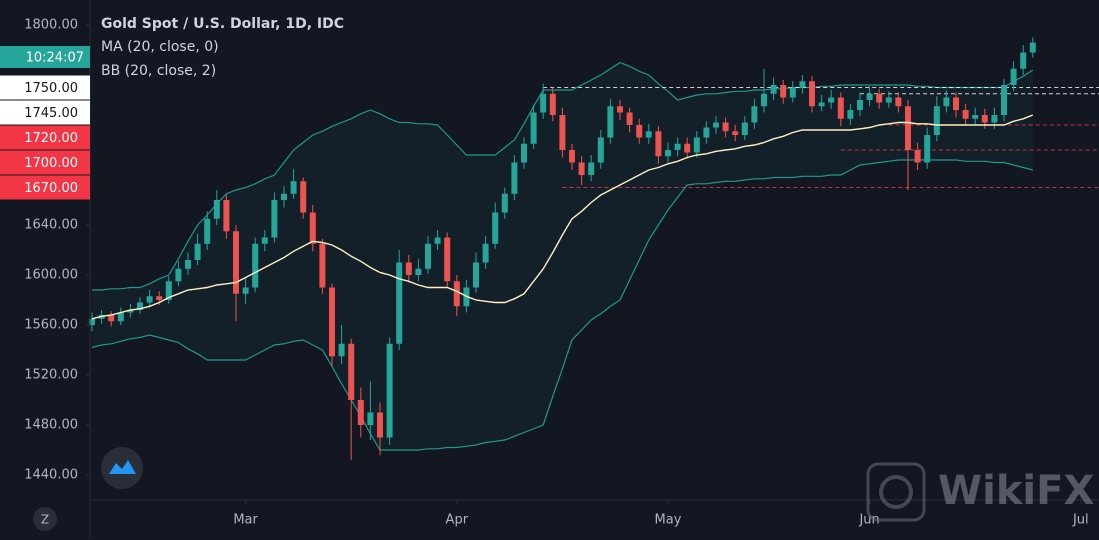 The image size is (1099, 540). I want to click on y-tick-label: 1800.00, so click(51, 25).